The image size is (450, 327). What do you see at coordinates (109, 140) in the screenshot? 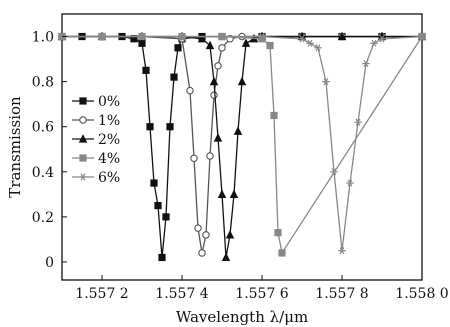
I see `legend-label: 2%` at bounding box center [109, 140].